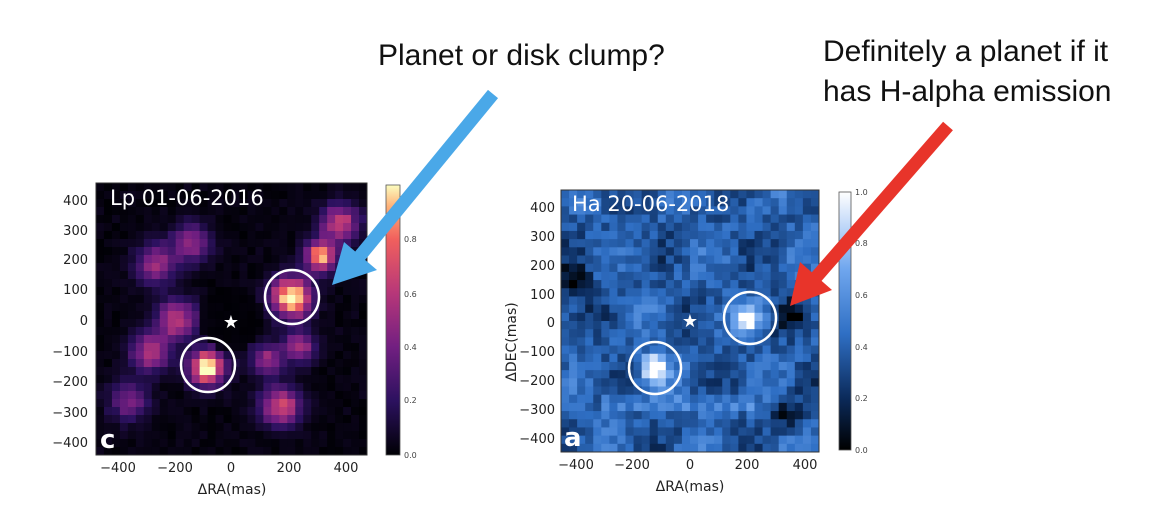 The image size is (1170, 516). I want to click on heatmap-ha, so click(690, 321).